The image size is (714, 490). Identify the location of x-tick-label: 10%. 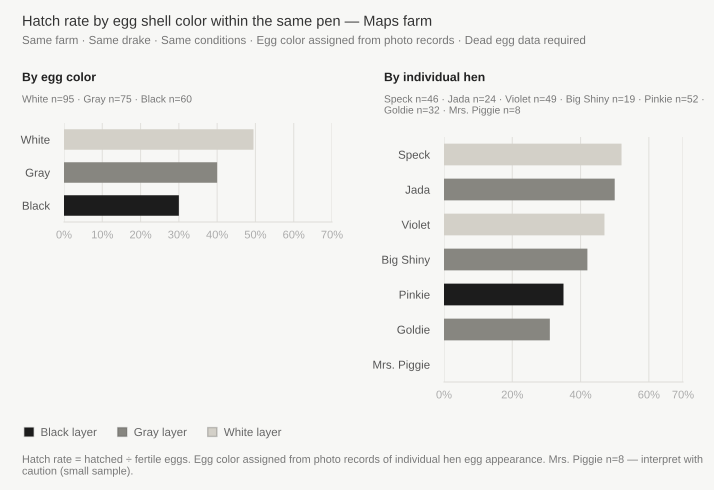
(103, 234).